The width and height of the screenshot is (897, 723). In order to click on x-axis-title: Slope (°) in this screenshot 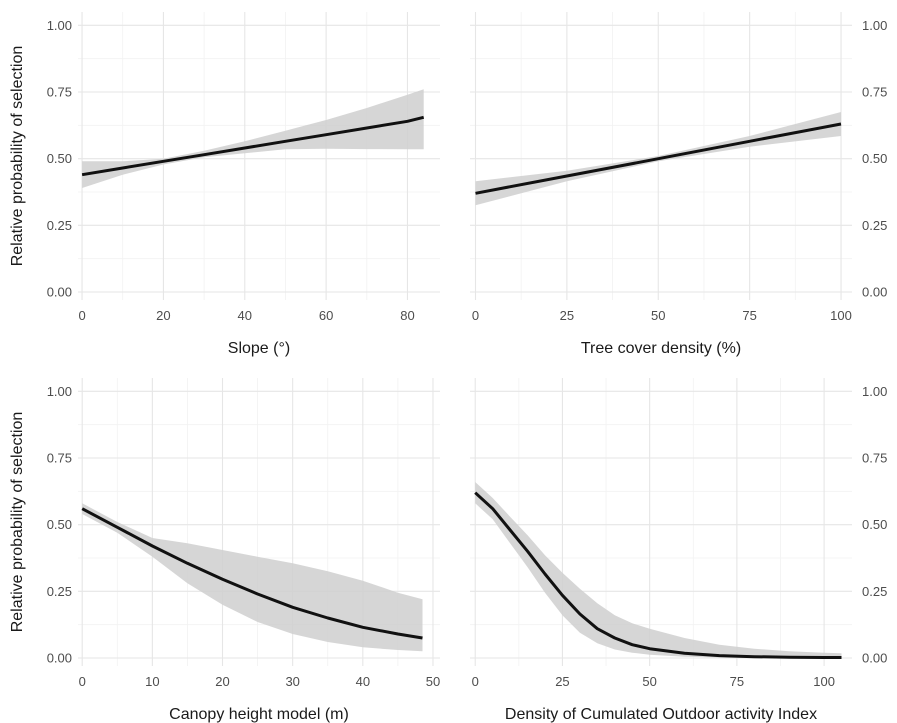, I will do `click(259, 348)`.